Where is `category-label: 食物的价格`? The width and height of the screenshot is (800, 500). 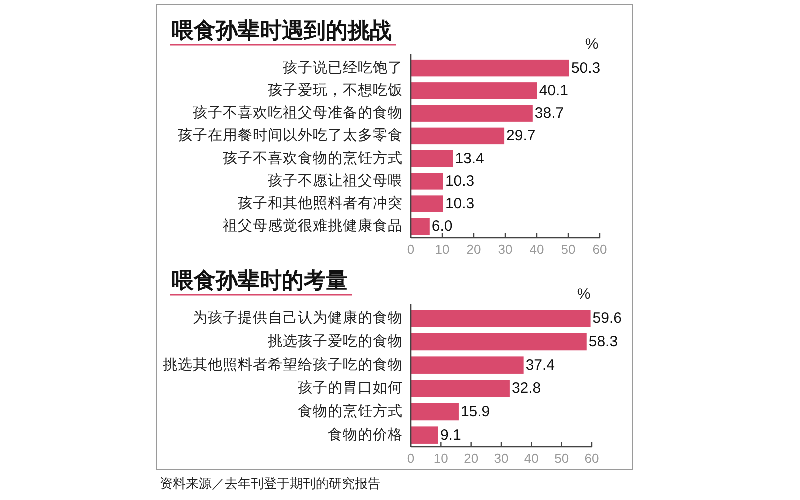
category-label: 食物的价格 is located at coordinates (365, 435).